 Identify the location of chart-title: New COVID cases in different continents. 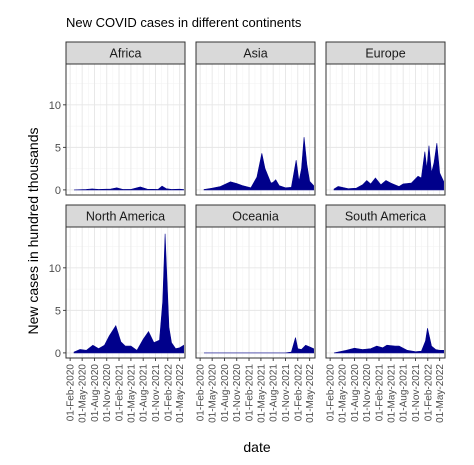
(184, 22).